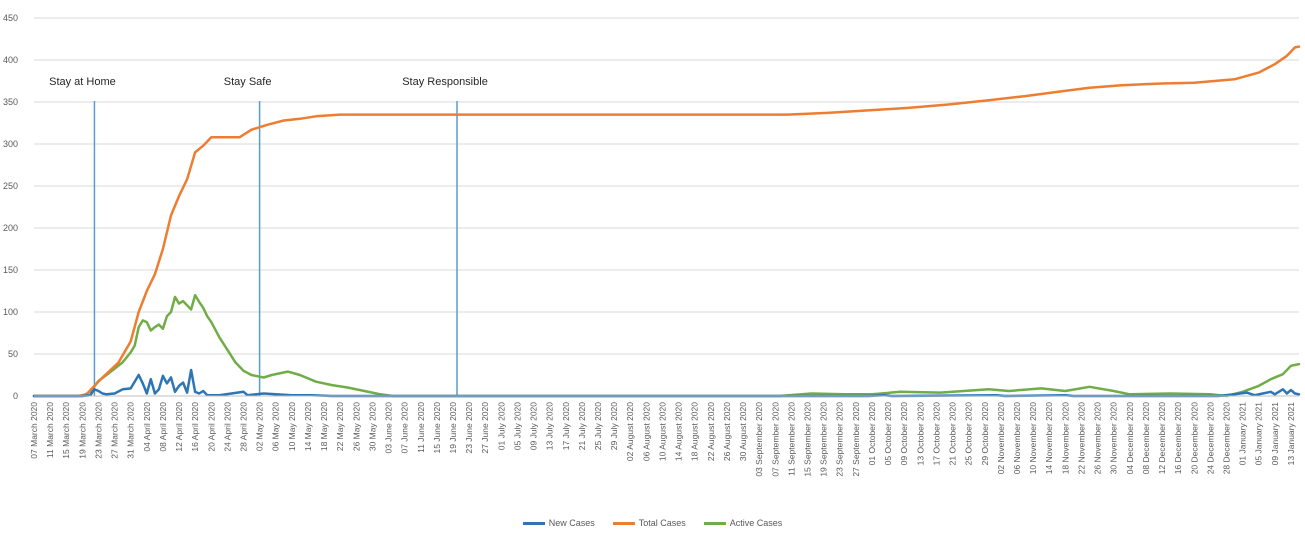 The width and height of the screenshot is (1305, 540). I want to click on x-tick-label: 28 December 2020, so click(1227, 438).